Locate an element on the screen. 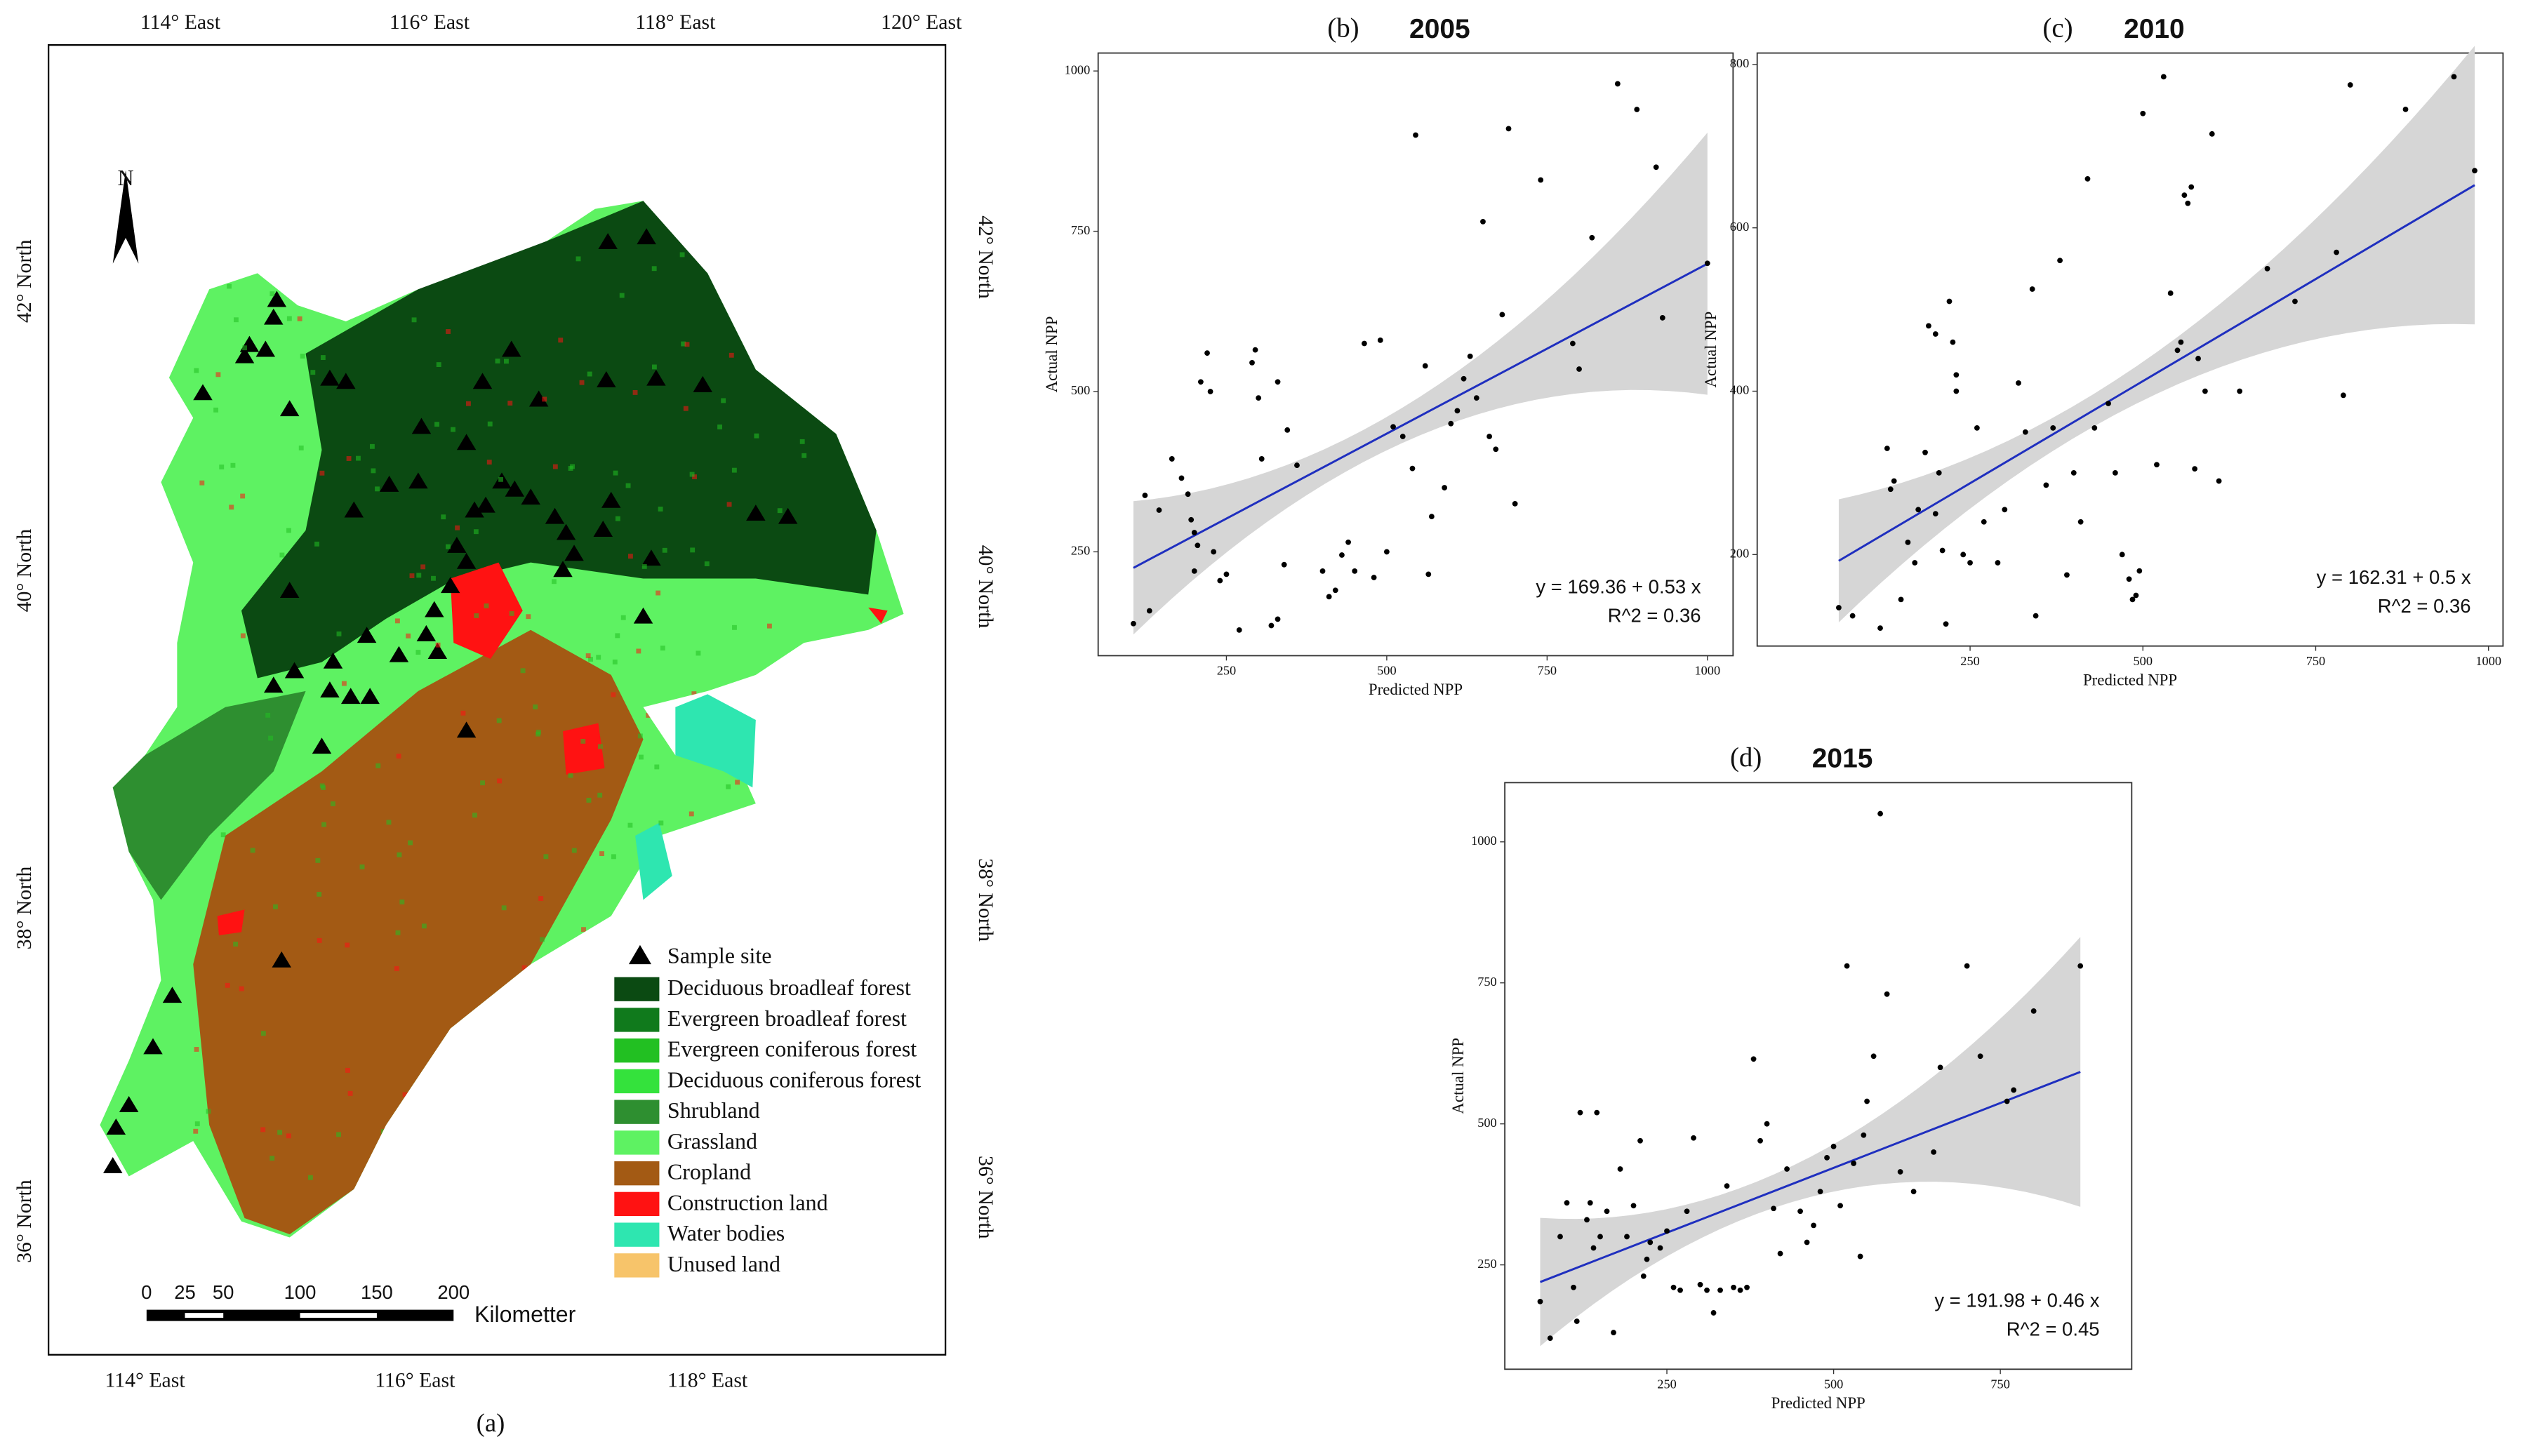  scale-label: 150 is located at coordinates (377, 1292).